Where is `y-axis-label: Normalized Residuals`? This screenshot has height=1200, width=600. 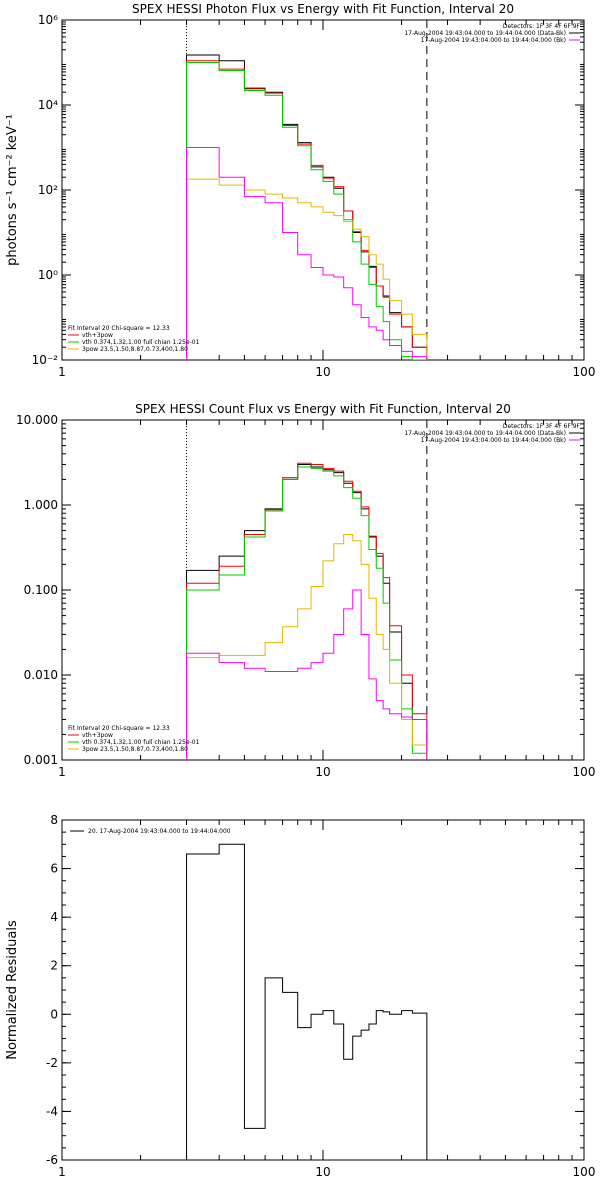
y-axis-label: Normalized Residuals is located at coordinates (12, 990).